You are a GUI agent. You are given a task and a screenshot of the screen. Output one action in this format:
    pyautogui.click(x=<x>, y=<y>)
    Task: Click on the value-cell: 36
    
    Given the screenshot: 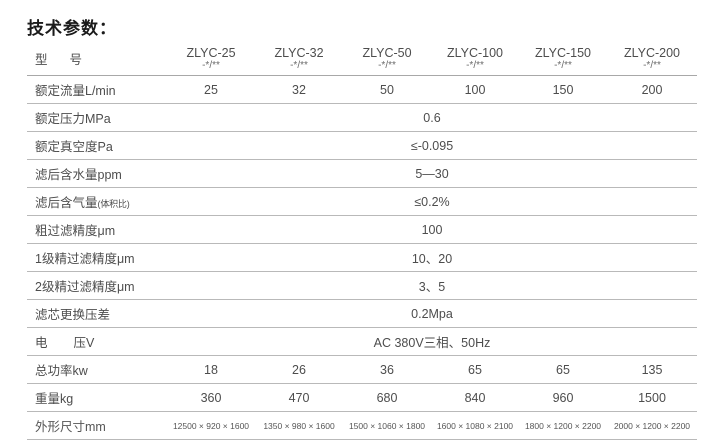 What is the action you would take?
    pyautogui.click(x=387, y=369)
    